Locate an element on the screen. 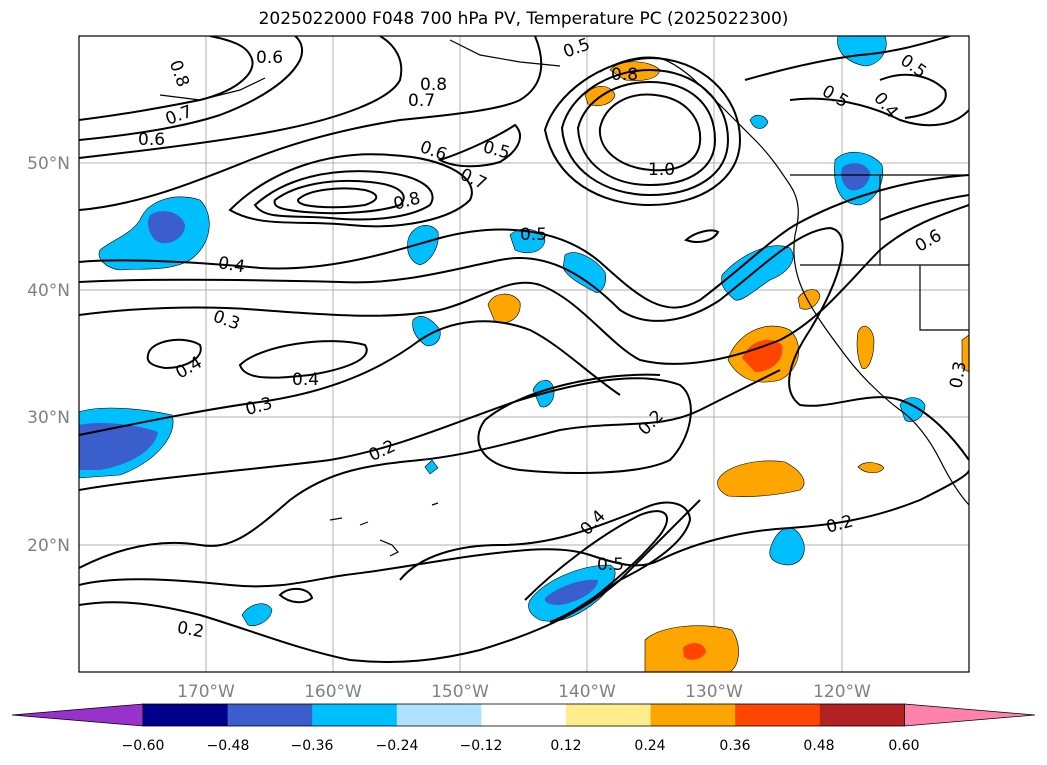  colorbar-tick: −0.60 is located at coordinates (143, 746).